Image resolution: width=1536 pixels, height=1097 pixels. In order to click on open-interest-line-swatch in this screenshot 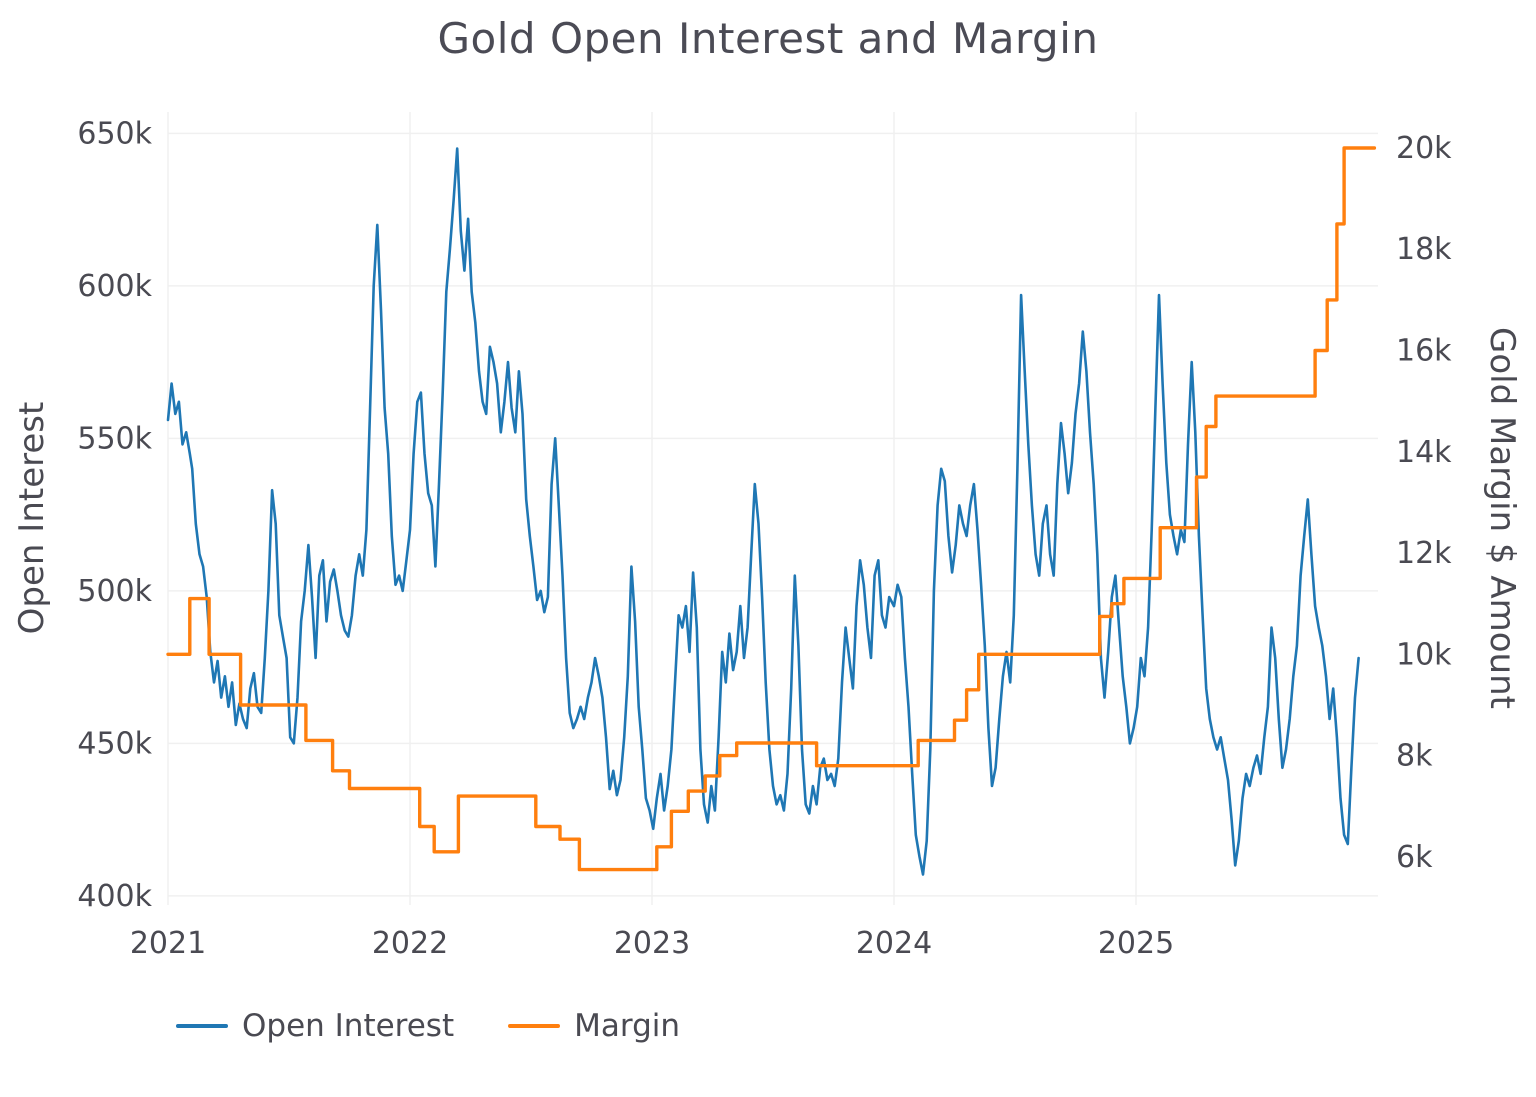, I will do `click(202, 1026)`.